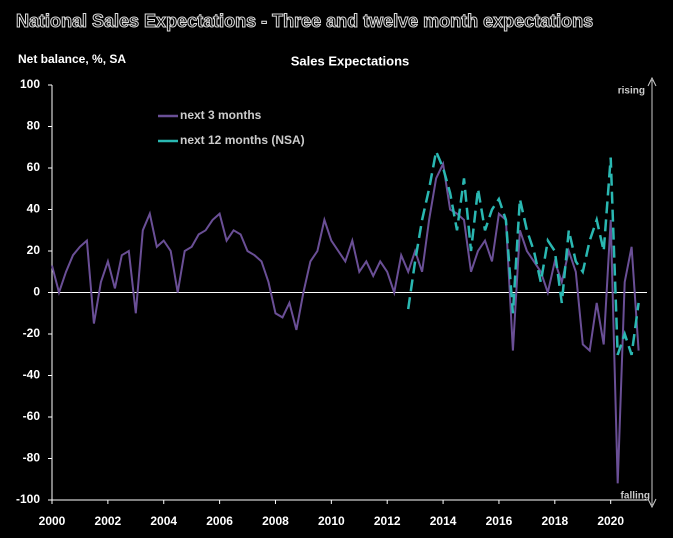 This screenshot has height=538, width=673. I want to click on annotation: rising, so click(631, 91).